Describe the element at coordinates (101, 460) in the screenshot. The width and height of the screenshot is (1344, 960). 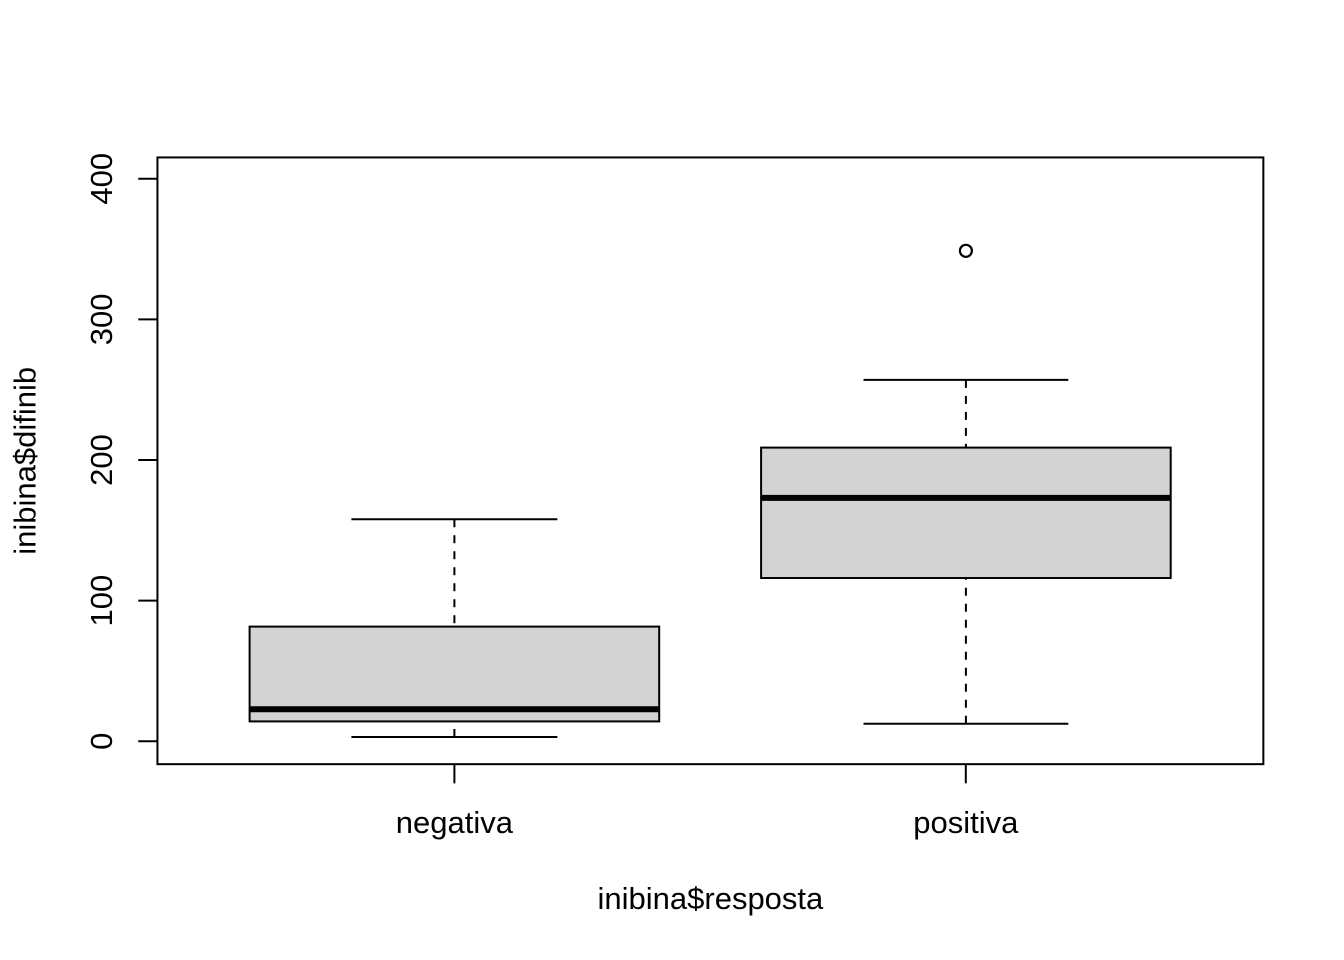
I see `svg-text: 200` at that location.